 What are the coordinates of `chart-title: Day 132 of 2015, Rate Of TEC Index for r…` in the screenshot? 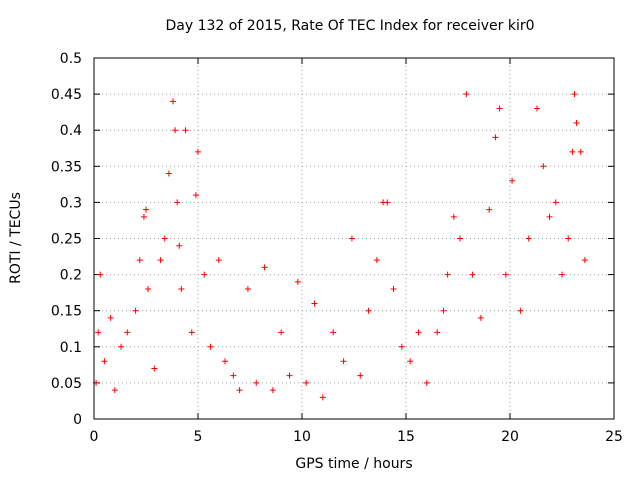 It's located at (350, 26).